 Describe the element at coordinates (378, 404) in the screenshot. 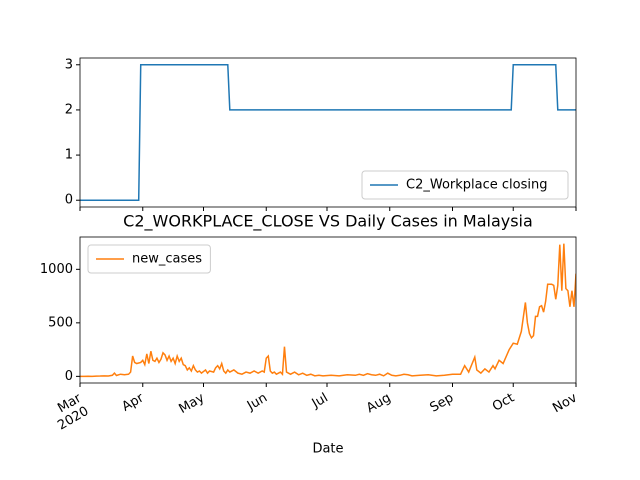

I see `x-tick-label: Aug` at that location.